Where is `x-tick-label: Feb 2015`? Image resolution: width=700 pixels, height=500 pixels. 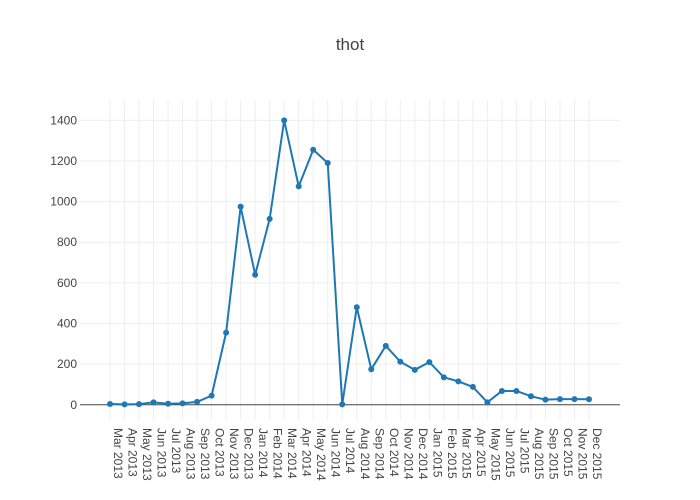
x-tick-label: Feb 2015 is located at coordinates (452, 453).